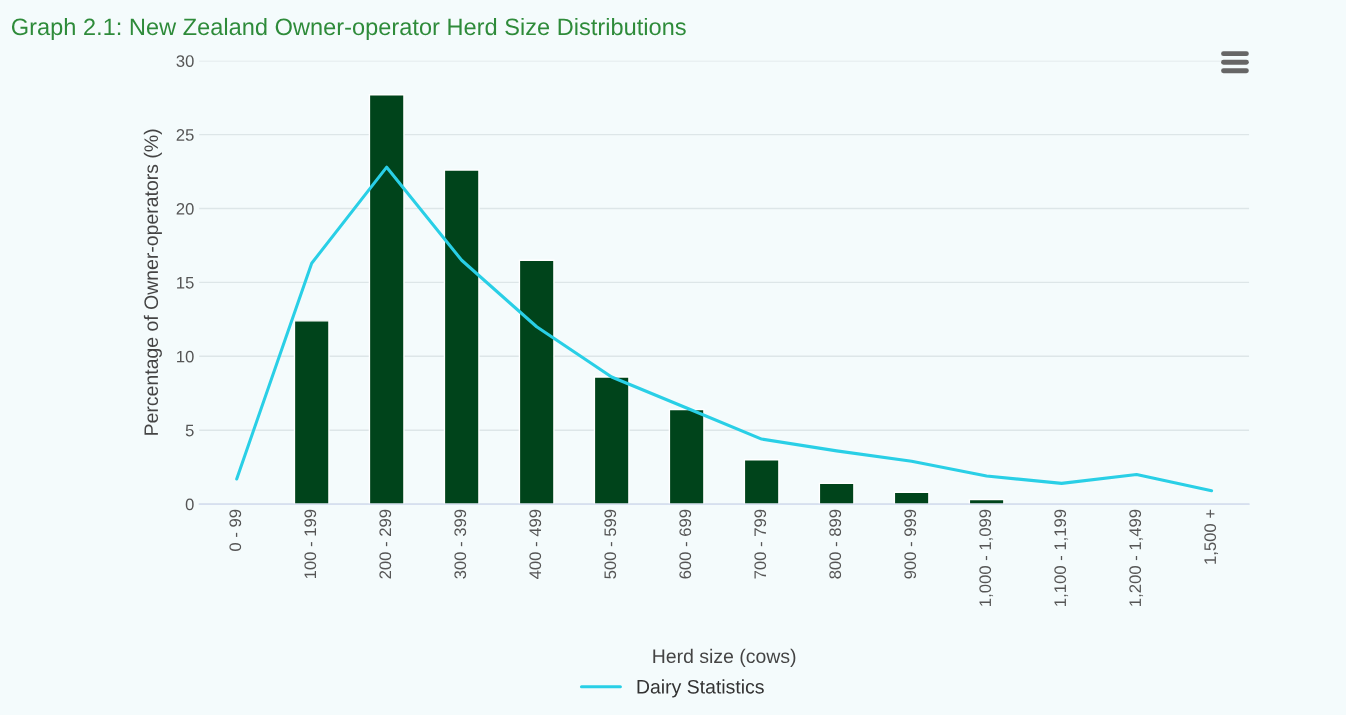  I want to click on x-tick-label: 900 - 999, so click(910, 544).